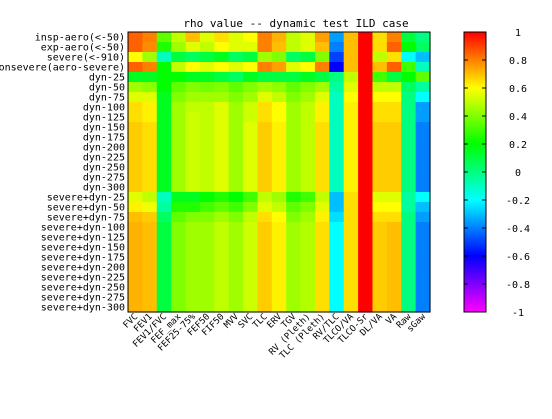 Image resolution: width=552 pixels, height=419 pixels. I want to click on colorbar-tick-label: 0.8, so click(518, 61).